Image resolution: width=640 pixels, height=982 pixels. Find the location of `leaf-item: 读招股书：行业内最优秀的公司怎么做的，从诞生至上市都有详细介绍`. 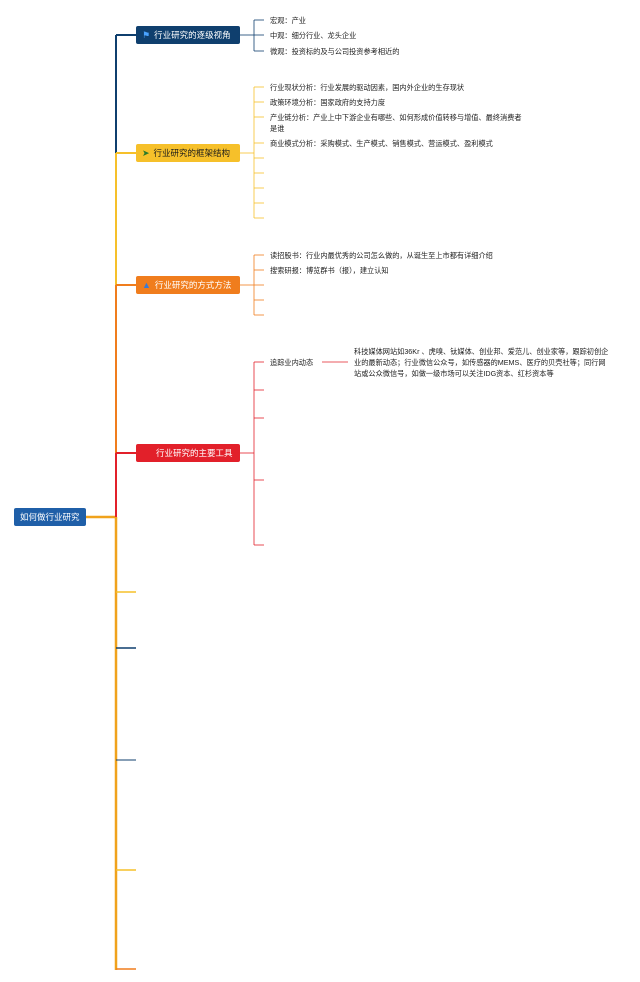

leaf-item: 读招股书：行业内最优秀的公司怎么做的，从诞生至上市都有详细介绍 is located at coordinates (381, 255).